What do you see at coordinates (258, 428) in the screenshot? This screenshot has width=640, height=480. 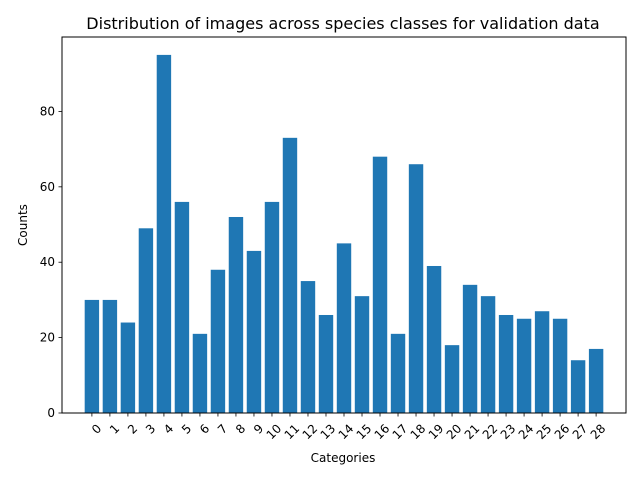 I see `x-tick-label: 9` at bounding box center [258, 428].